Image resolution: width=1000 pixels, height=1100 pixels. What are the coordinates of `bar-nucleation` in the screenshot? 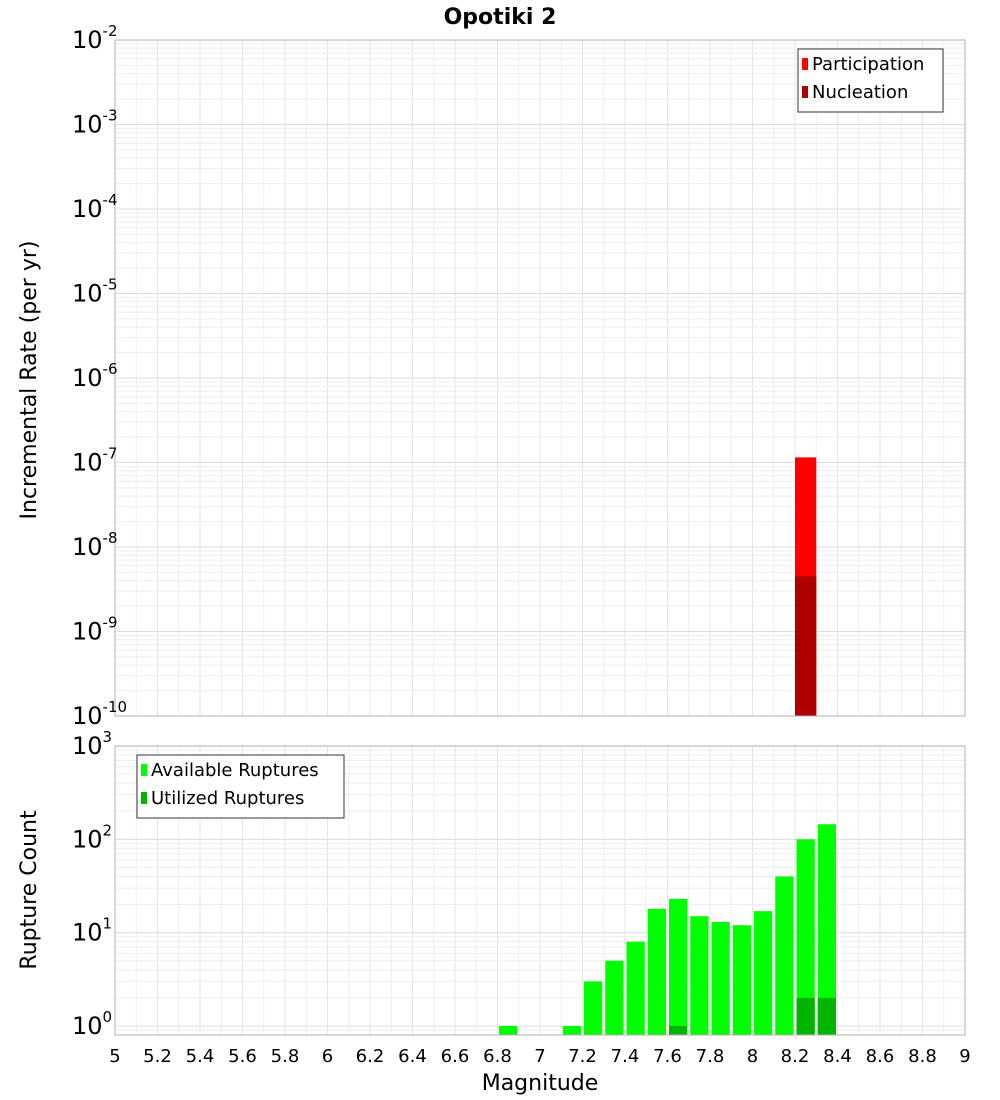 It's located at (806, 646).